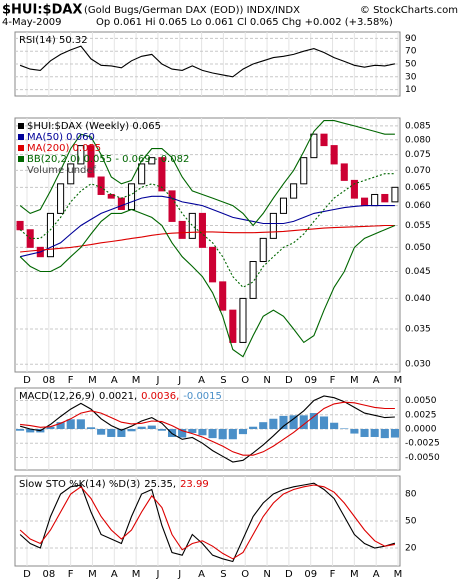 This screenshot has height=582, width=460. What do you see at coordinates (160, 484) in the screenshot?
I see `legend-entry: 25.35,` at bounding box center [160, 484].